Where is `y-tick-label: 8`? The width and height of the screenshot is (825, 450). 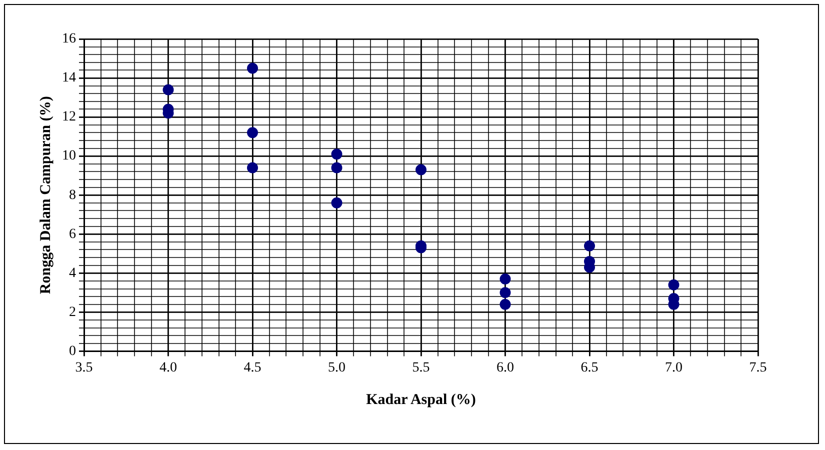
y-tick-label: 8 is located at coordinates (72, 195).